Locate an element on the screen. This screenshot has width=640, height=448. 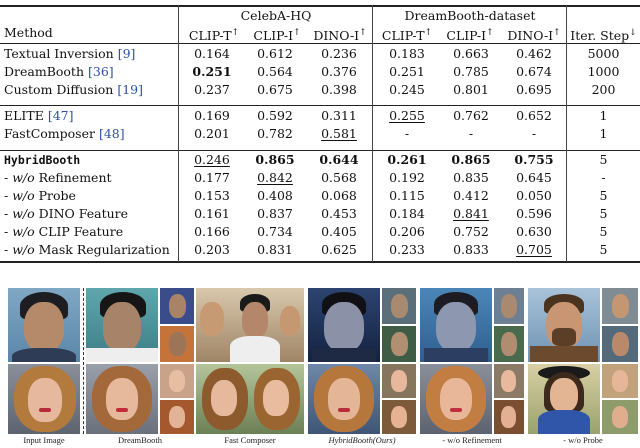
metric-value: 0.612 is located at coordinates (275, 53).